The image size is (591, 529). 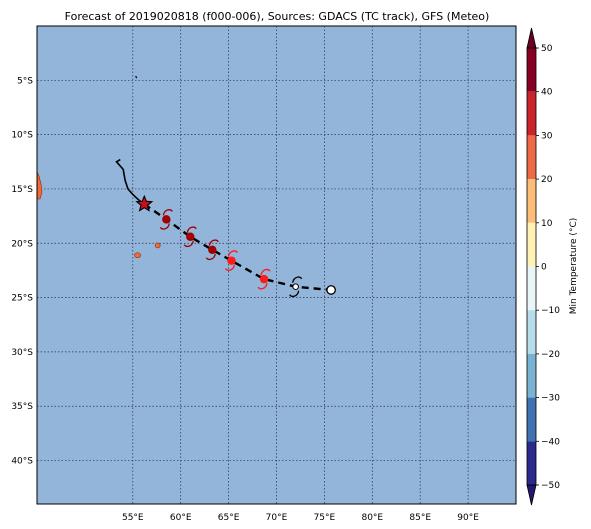 What do you see at coordinates (22, 190) in the screenshot?
I see `latitude-tick-label: 15°S` at bounding box center [22, 190].